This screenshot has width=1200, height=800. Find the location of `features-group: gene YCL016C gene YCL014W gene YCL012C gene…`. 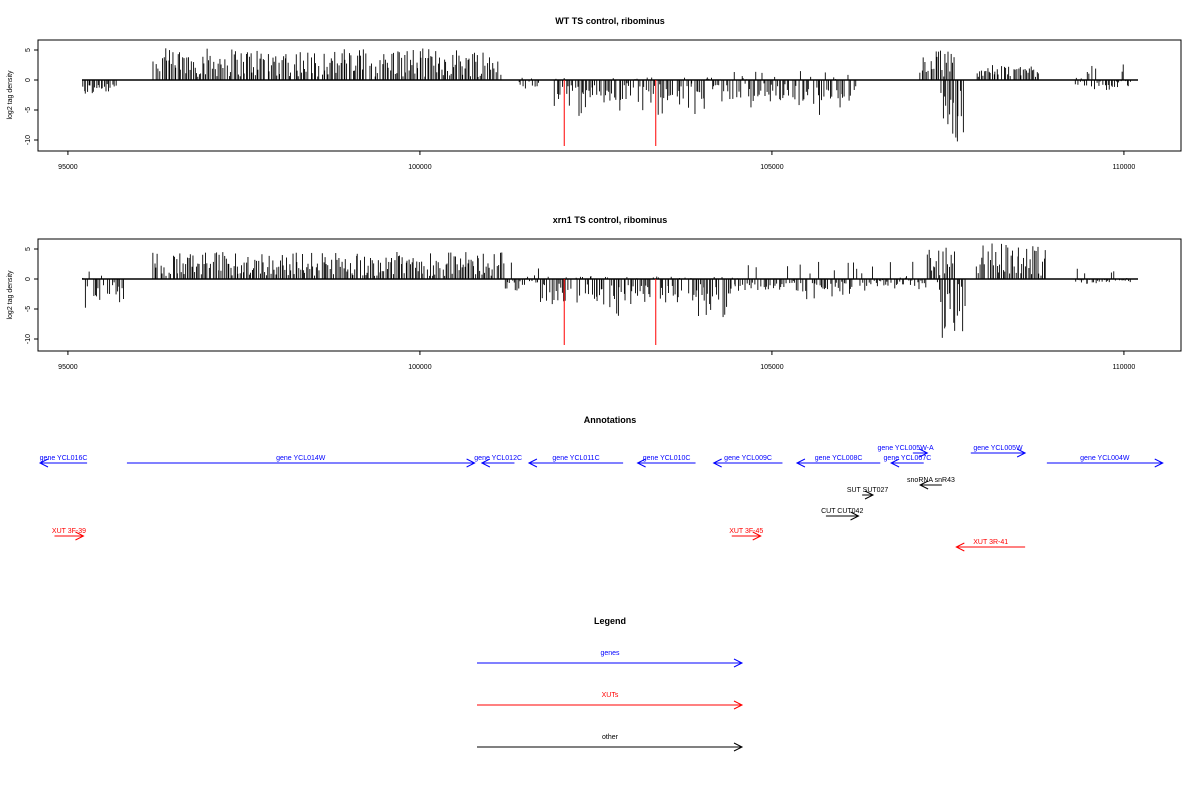

features-group: gene YCL016C gene YCL014W gene YCL012C gene… is located at coordinates (601, 498).